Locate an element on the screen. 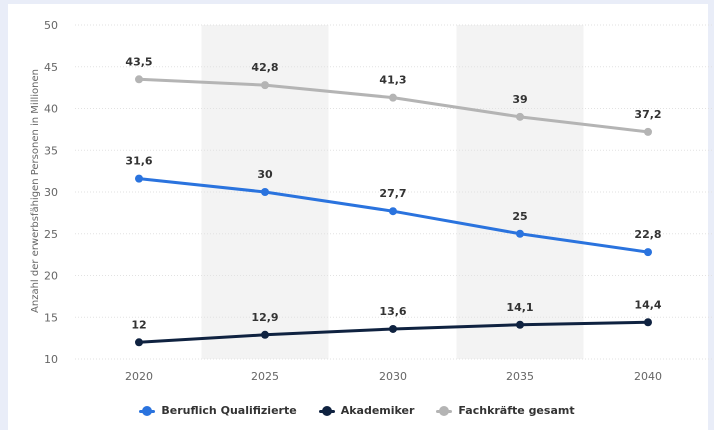 This screenshot has height=430, width=714. data-label: 14,1 is located at coordinates (519, 307).